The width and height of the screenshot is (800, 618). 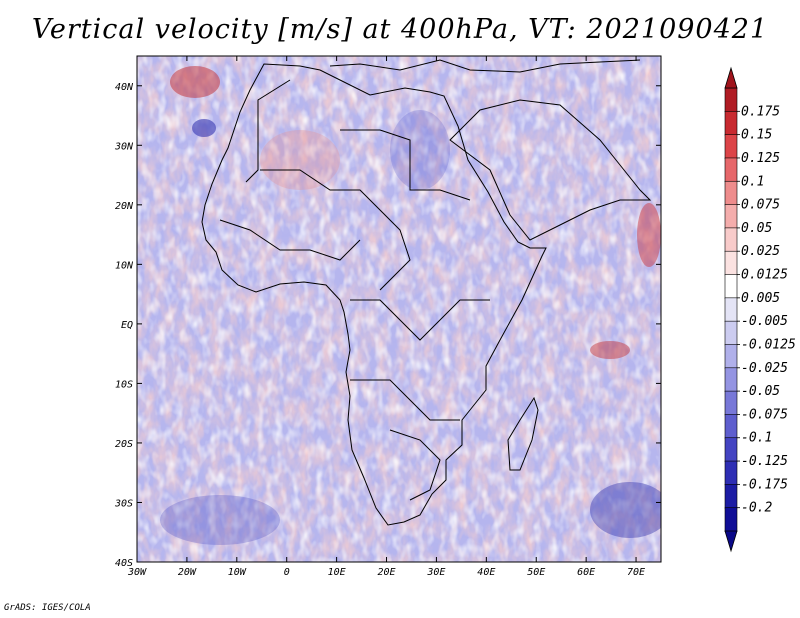 I want to click on colorbar-label: 0.15, so click(x=756, y=135).